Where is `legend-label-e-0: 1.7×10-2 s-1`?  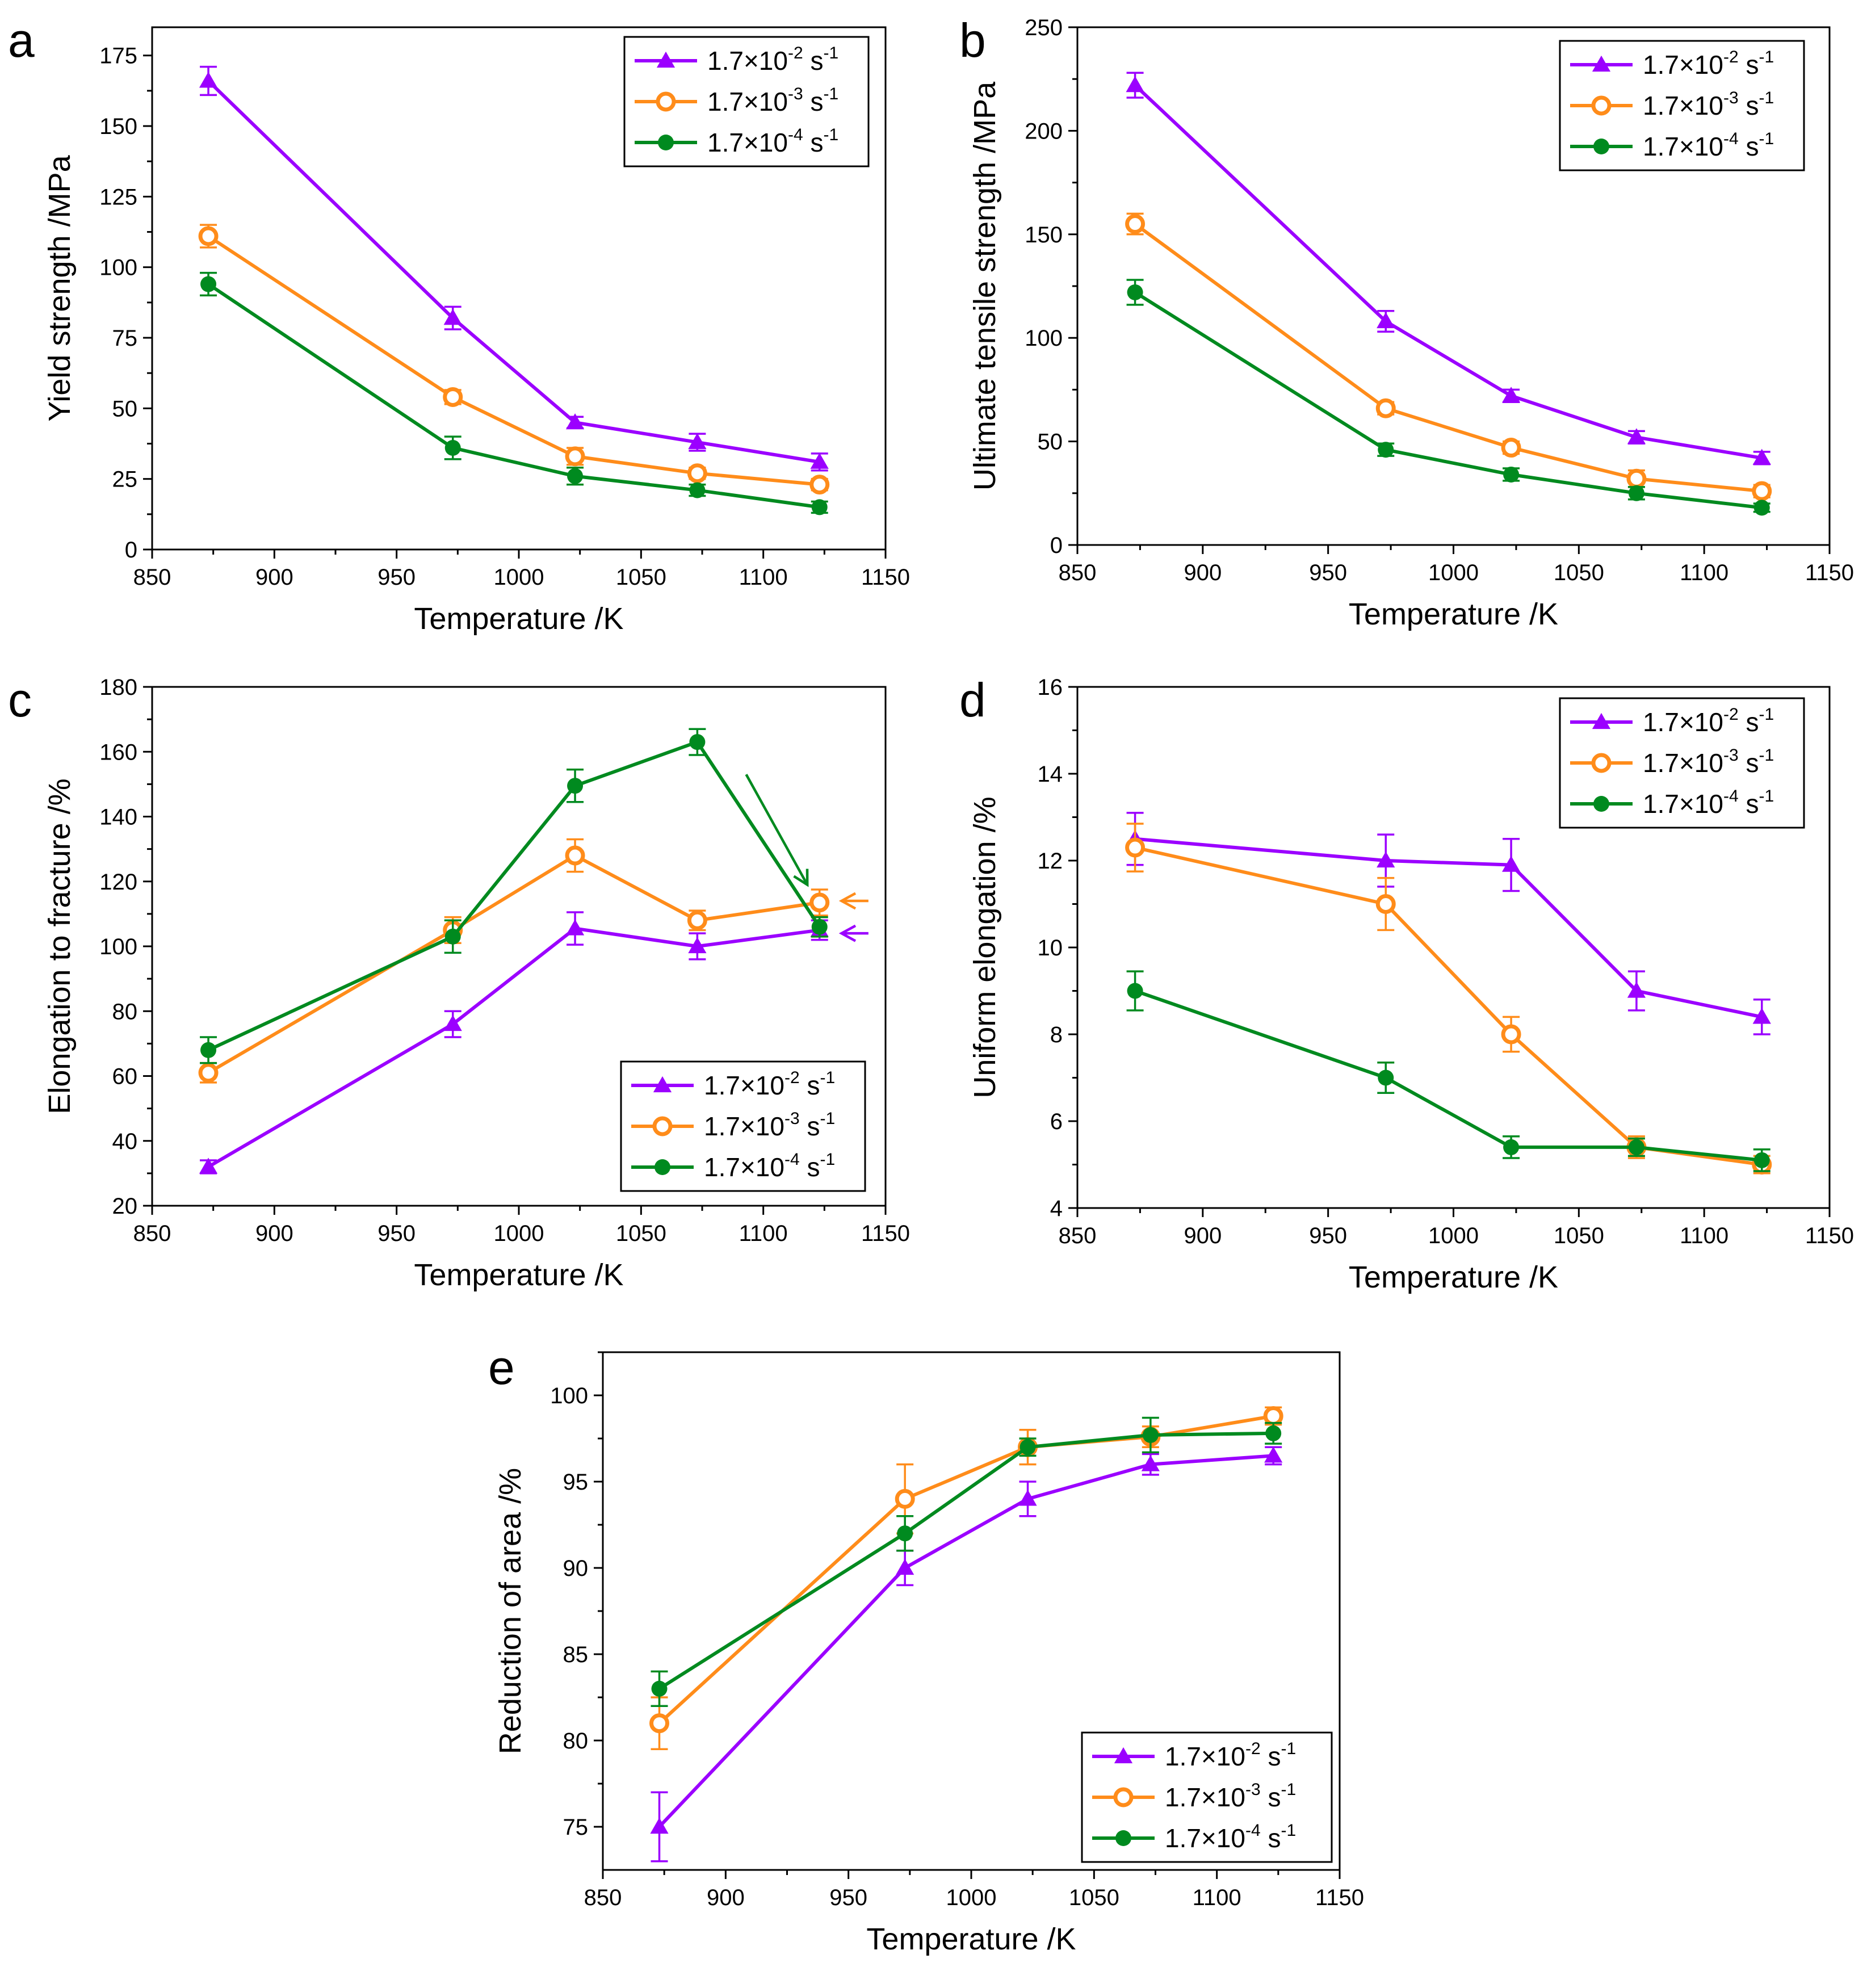
legend-label-e-0: 1.7×10-2 s-1 is located at coordinates (1230, 1755).